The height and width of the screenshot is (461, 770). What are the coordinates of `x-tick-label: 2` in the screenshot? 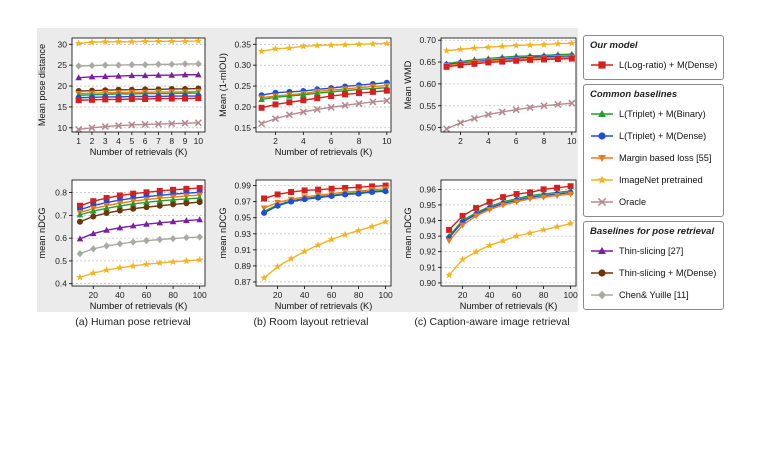 It's located at (275, 141).